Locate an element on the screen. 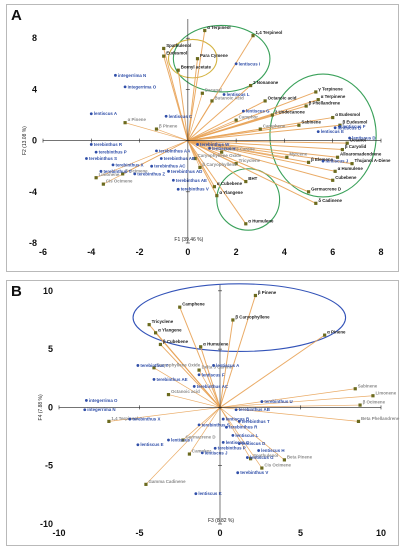 The height and width of the screenshot is (550, 403). variable-label: Butanoic Acid is located at coordinates (230, 97).